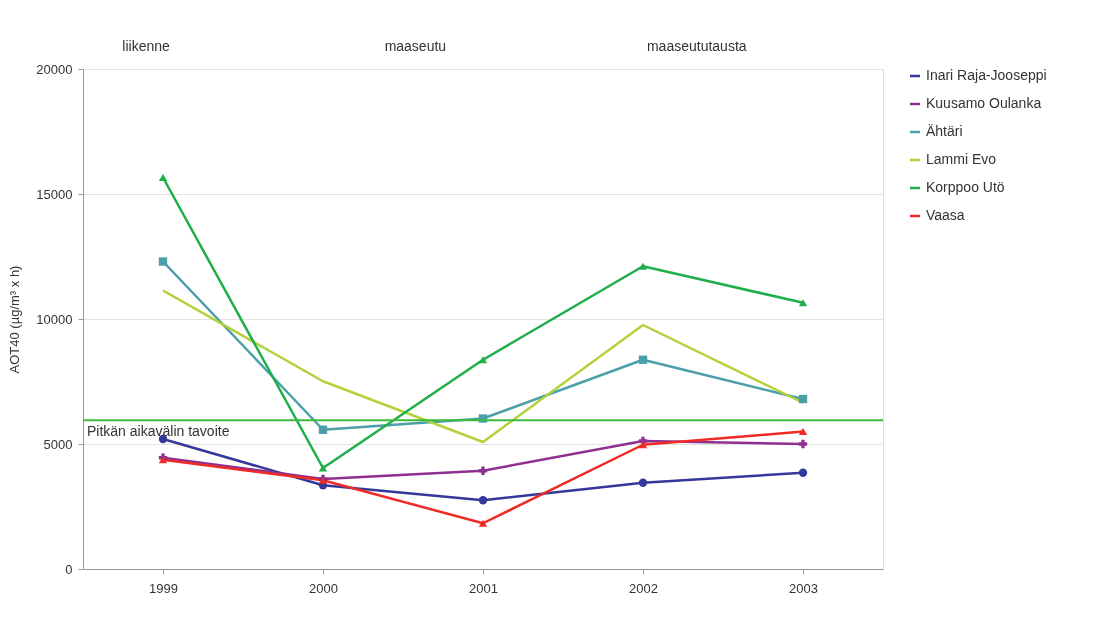 This screenshot has height=619, width=1117. Describe the element at coordinates (158, 431) in the screenshot. I see `ref-line-label: Pitkän aikavälin tavoite` at that location.